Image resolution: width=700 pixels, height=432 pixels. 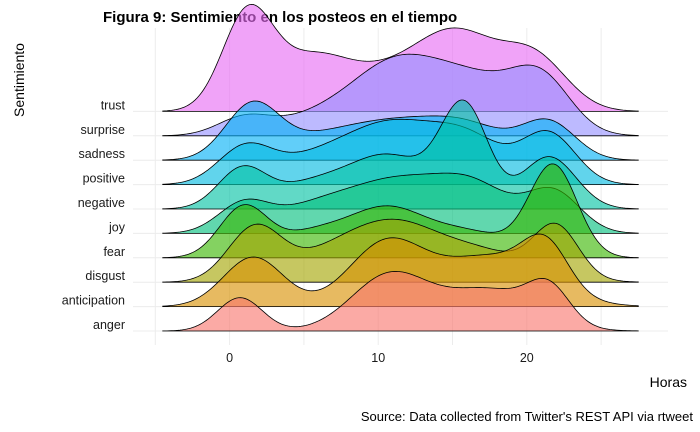 What do you see at coordinates (114, 252) in the screenshot?
I see `category-label-fear: fear` at bounding box center [114, 252].